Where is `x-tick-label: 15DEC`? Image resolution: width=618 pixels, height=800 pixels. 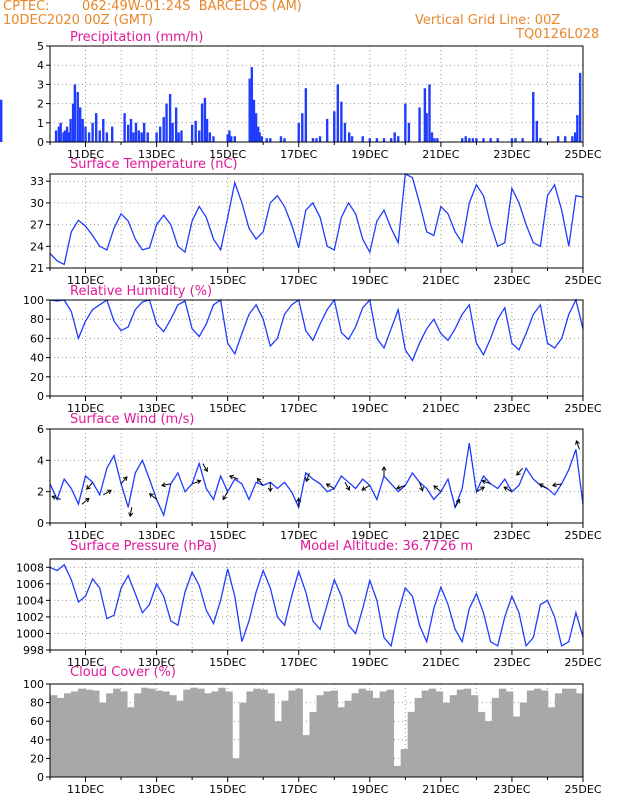 x-tick-label: 15DEC is located at coordinates (227, 662).